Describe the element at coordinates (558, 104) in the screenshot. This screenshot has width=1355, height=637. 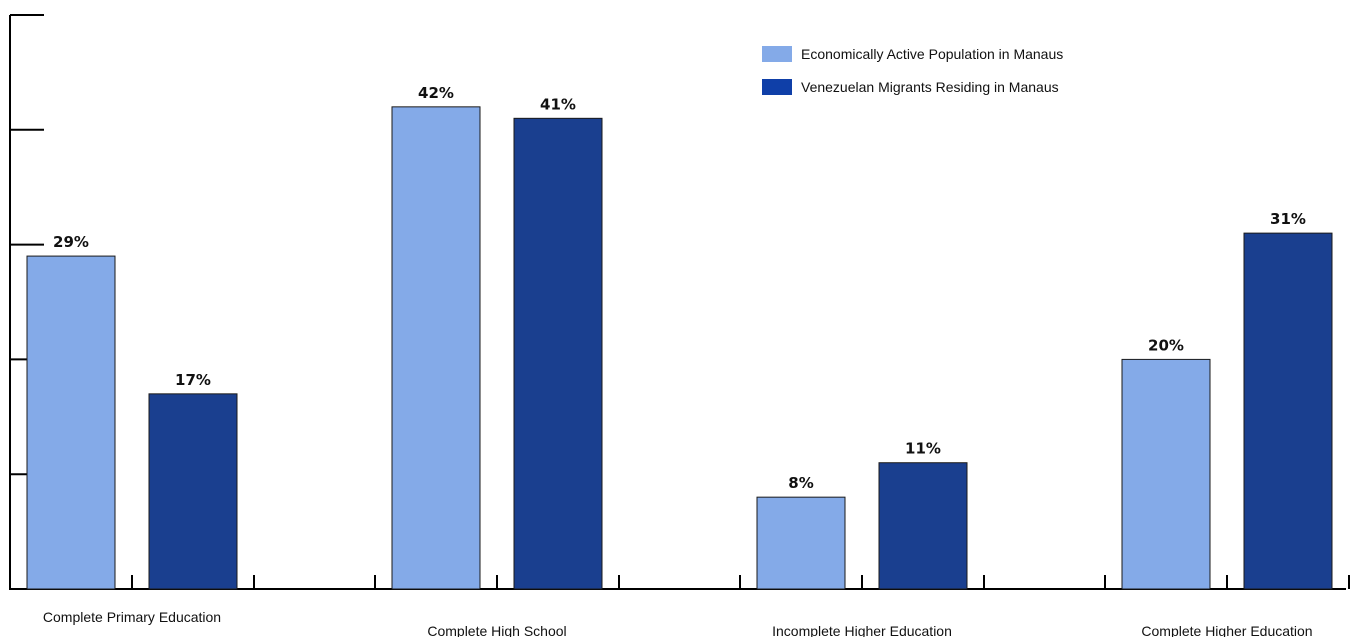
I see `data-label-1-1: 41%` at that location.